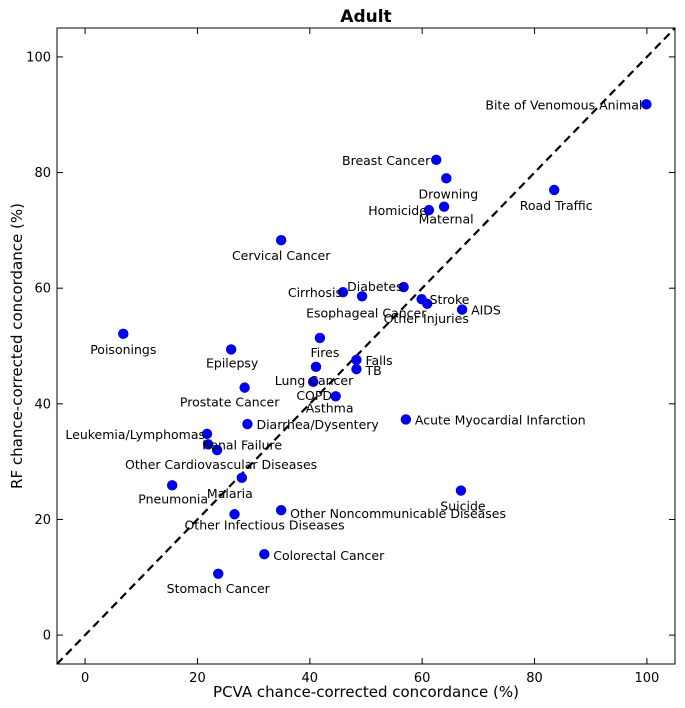 This screenshot has height=708, width=685. I want to click on y-tick-label: 80, so click(42, 173).